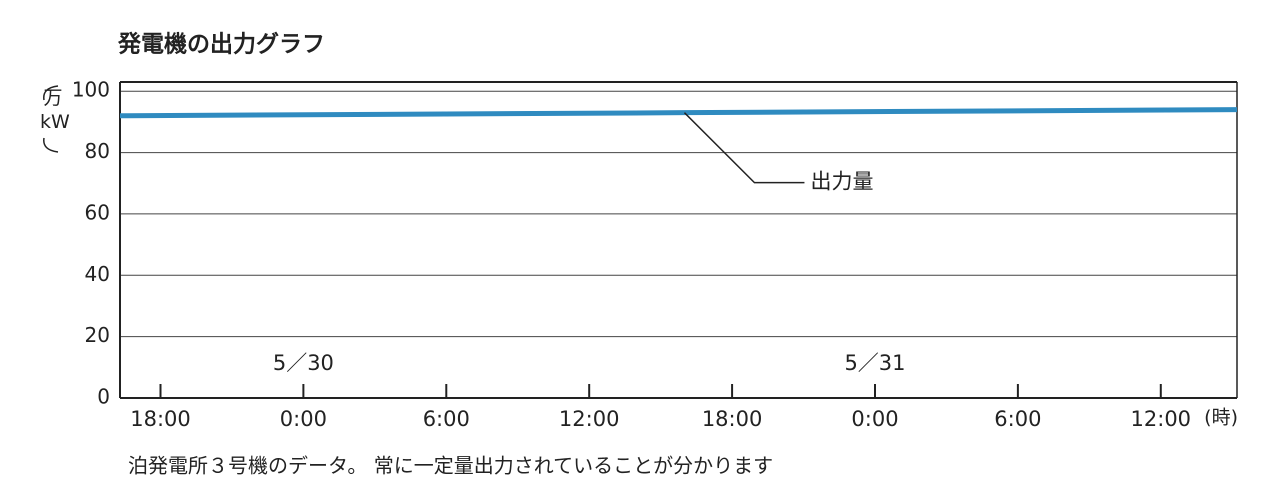 The width and height of the screenshot is (1283, 503). I want to click on chart-title: 発電機の出力グラフ, so click(221, 44).